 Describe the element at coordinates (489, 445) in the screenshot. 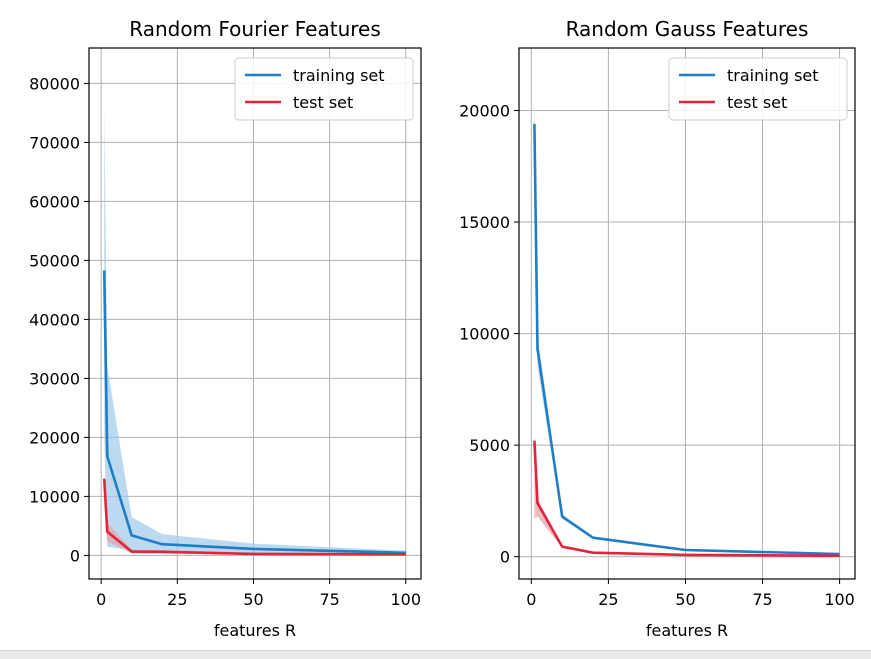

I see `y-tick-label: 5000` at that location.